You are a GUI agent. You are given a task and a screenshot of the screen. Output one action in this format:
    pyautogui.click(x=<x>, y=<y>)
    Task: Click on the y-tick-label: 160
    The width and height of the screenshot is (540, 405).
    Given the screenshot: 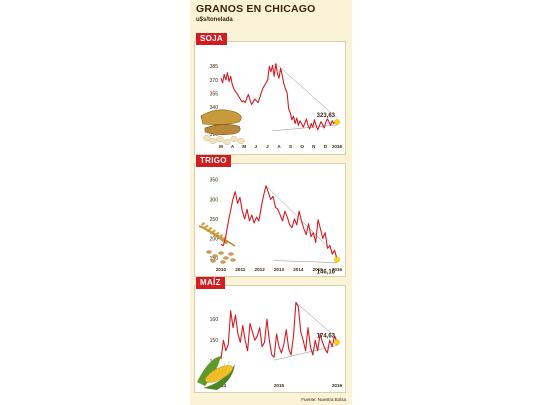 What is the action you would take?
    pyautogui.click(x=214, y=320)
    